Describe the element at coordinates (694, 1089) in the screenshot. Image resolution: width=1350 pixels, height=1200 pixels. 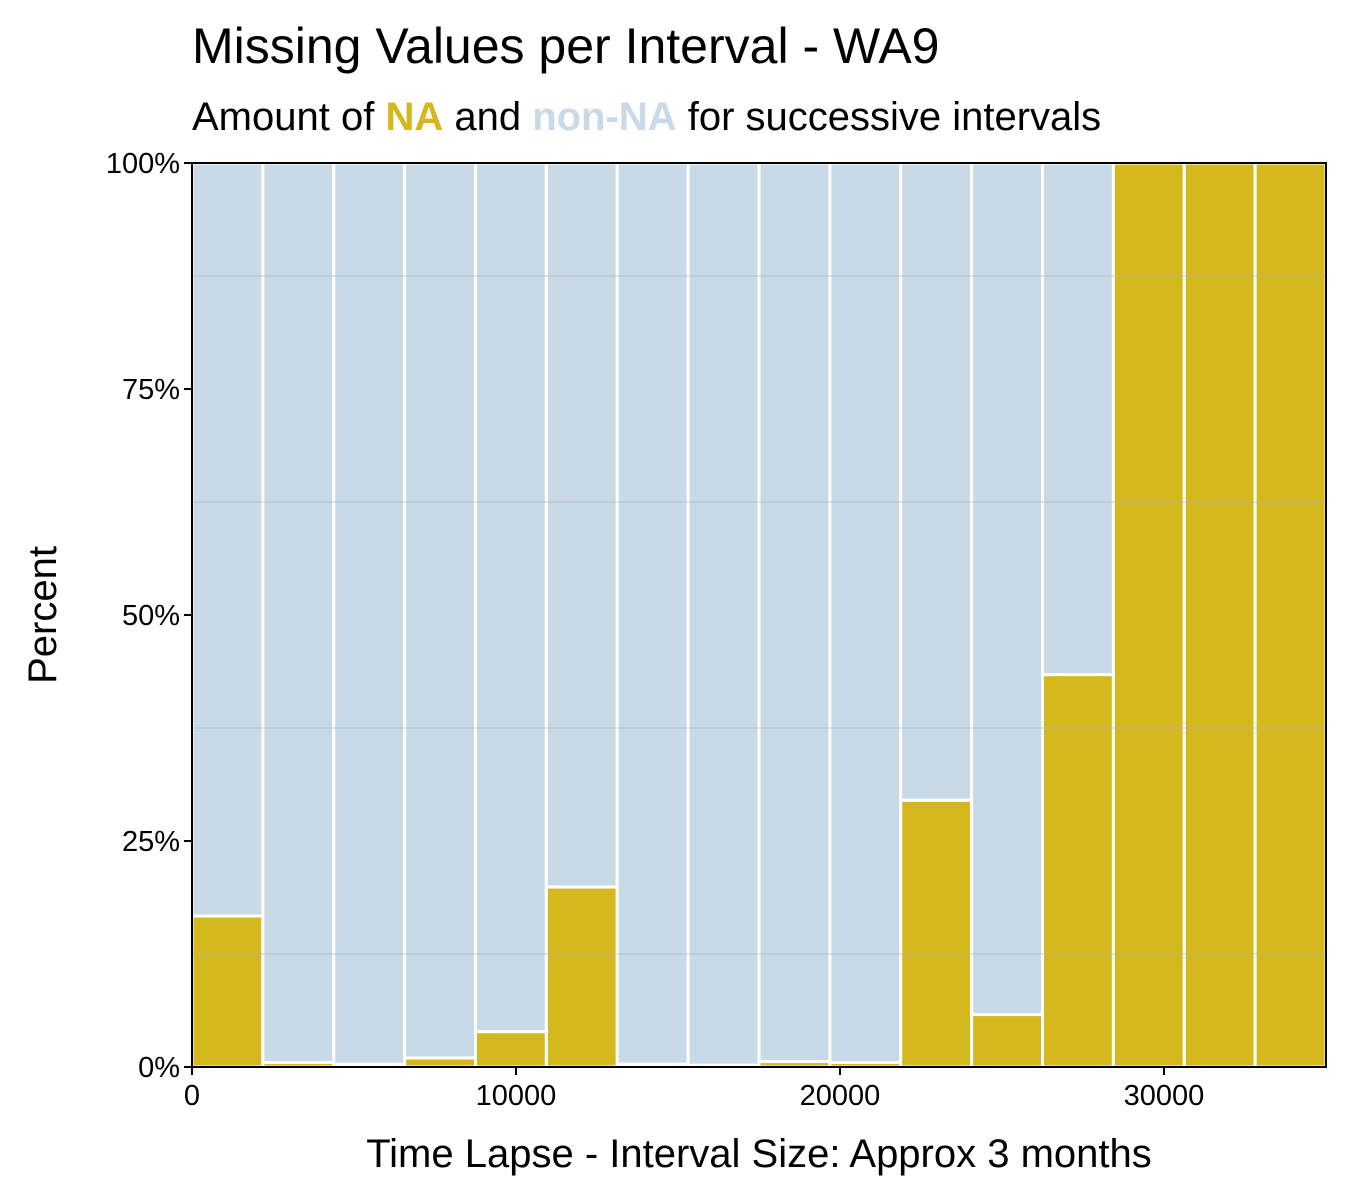
I see `x-axis: 0 10000 20000 30000` at that location.